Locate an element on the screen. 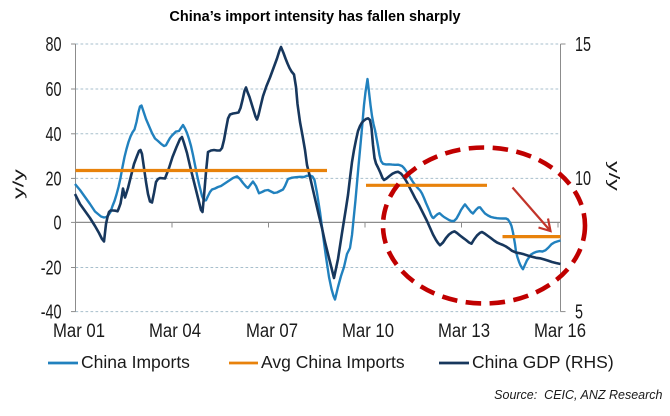 The image size is (670, 416). svg-text: Mar 13 is located at coordinates (464, 330).